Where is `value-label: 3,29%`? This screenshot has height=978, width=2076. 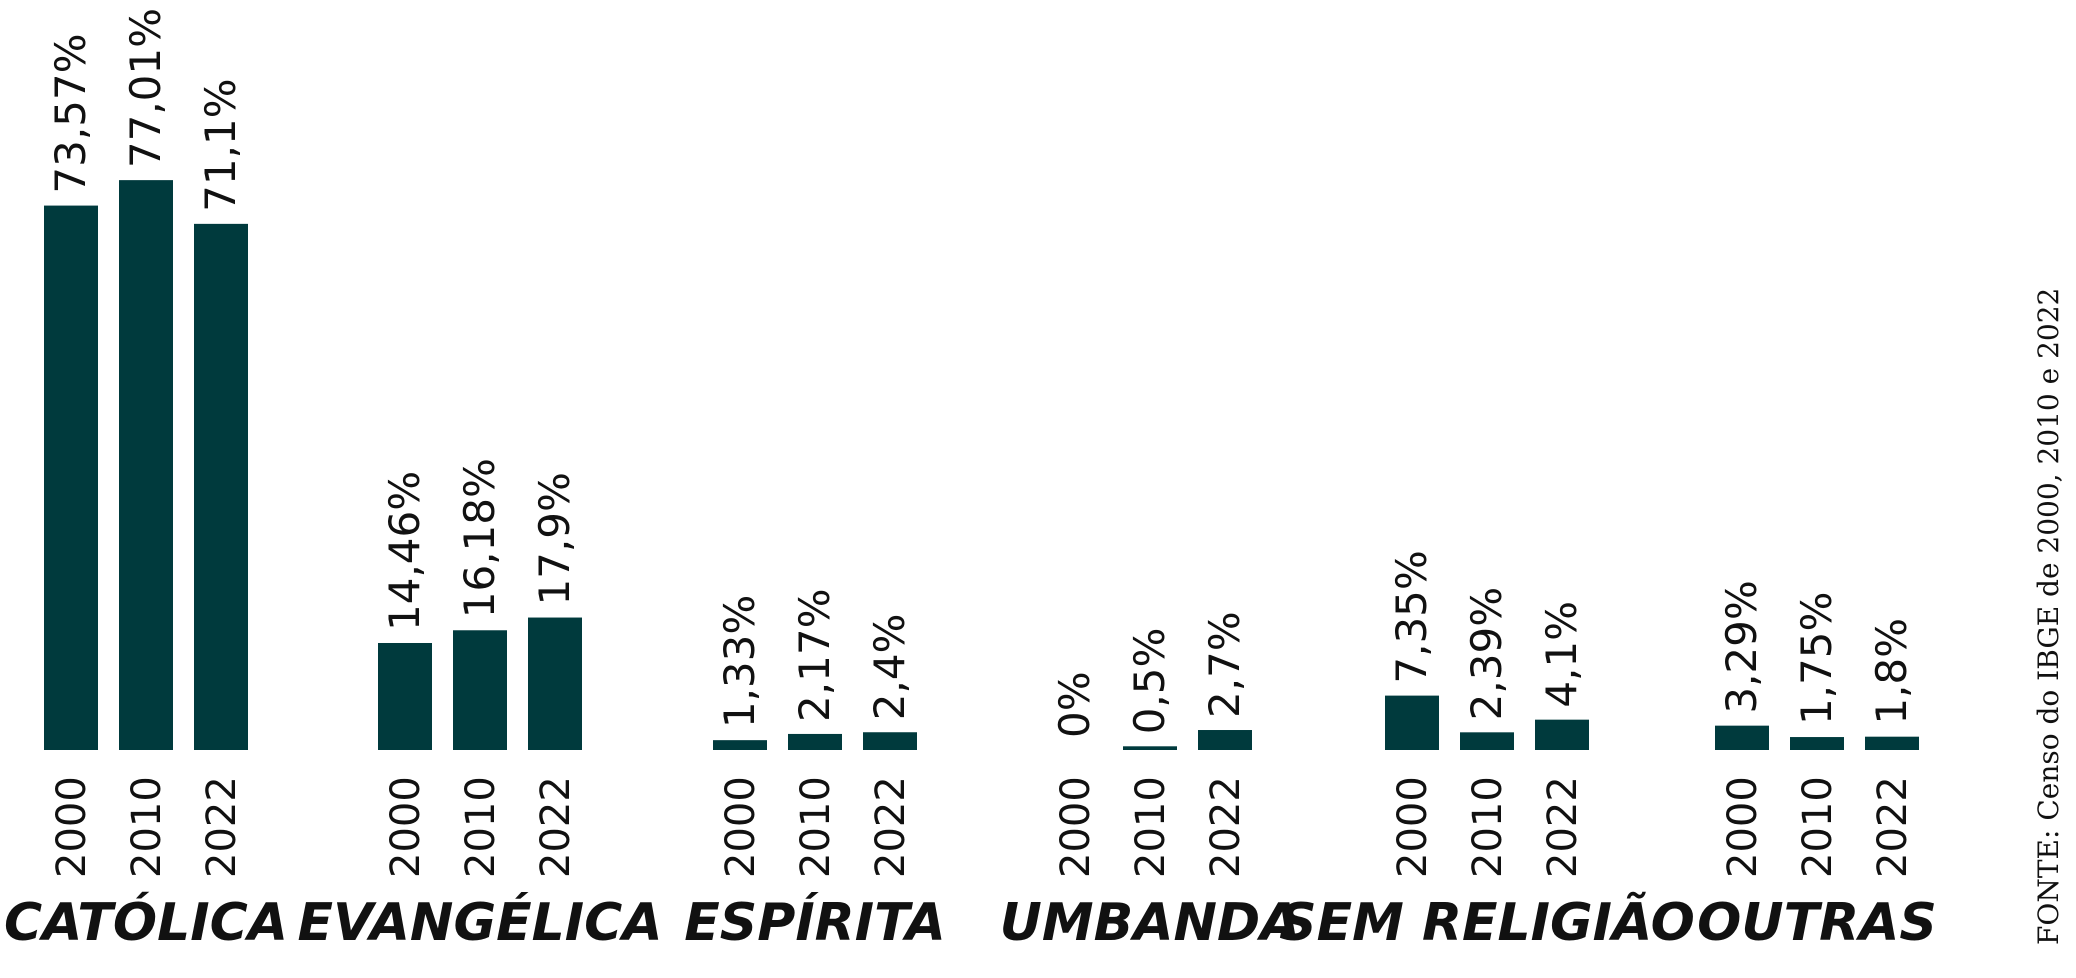
value-label: 3,29% is located at coordinates (1741, 646).